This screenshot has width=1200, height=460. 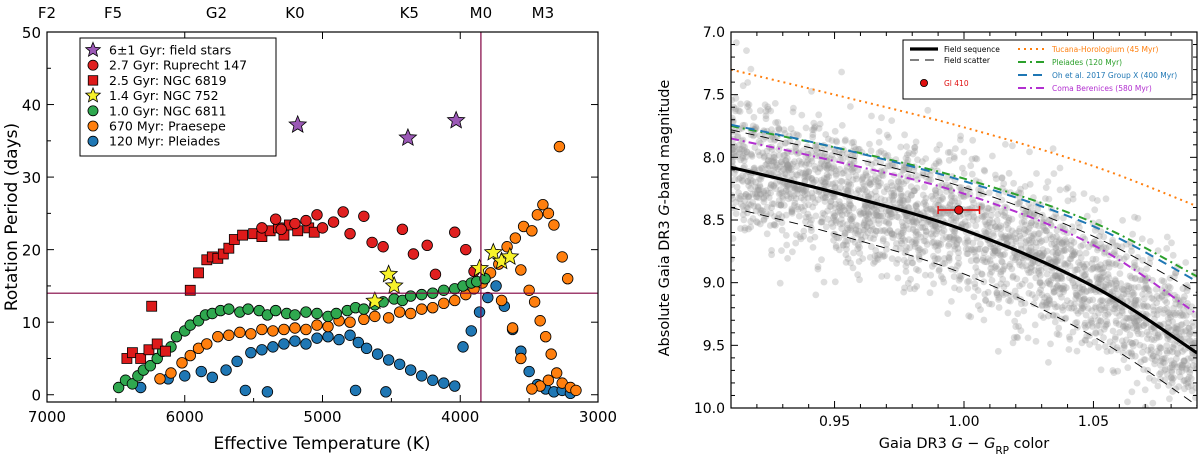 I want to click on x-tick-label: 7000, so click(x=47, y=417).